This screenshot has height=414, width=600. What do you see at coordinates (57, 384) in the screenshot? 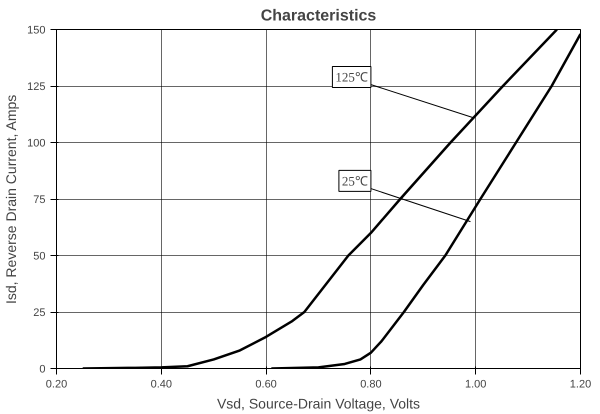
I see `x-tick-label: 0.20` at bounding box center [57, 384].